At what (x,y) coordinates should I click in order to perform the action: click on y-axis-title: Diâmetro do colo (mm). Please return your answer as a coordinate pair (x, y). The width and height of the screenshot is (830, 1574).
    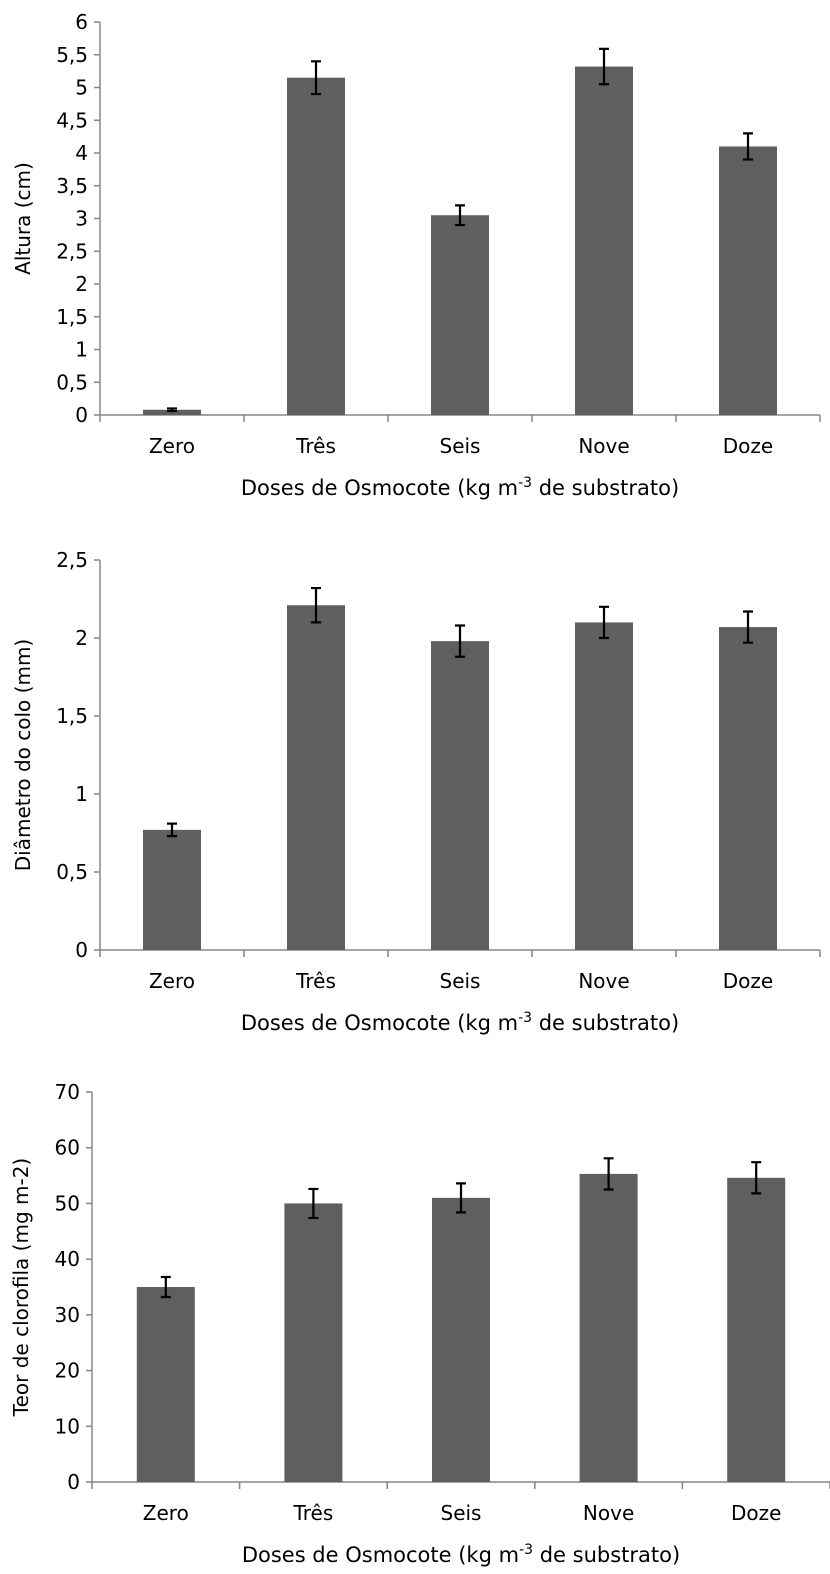
    Looking at the image, I should click on (23, 755).